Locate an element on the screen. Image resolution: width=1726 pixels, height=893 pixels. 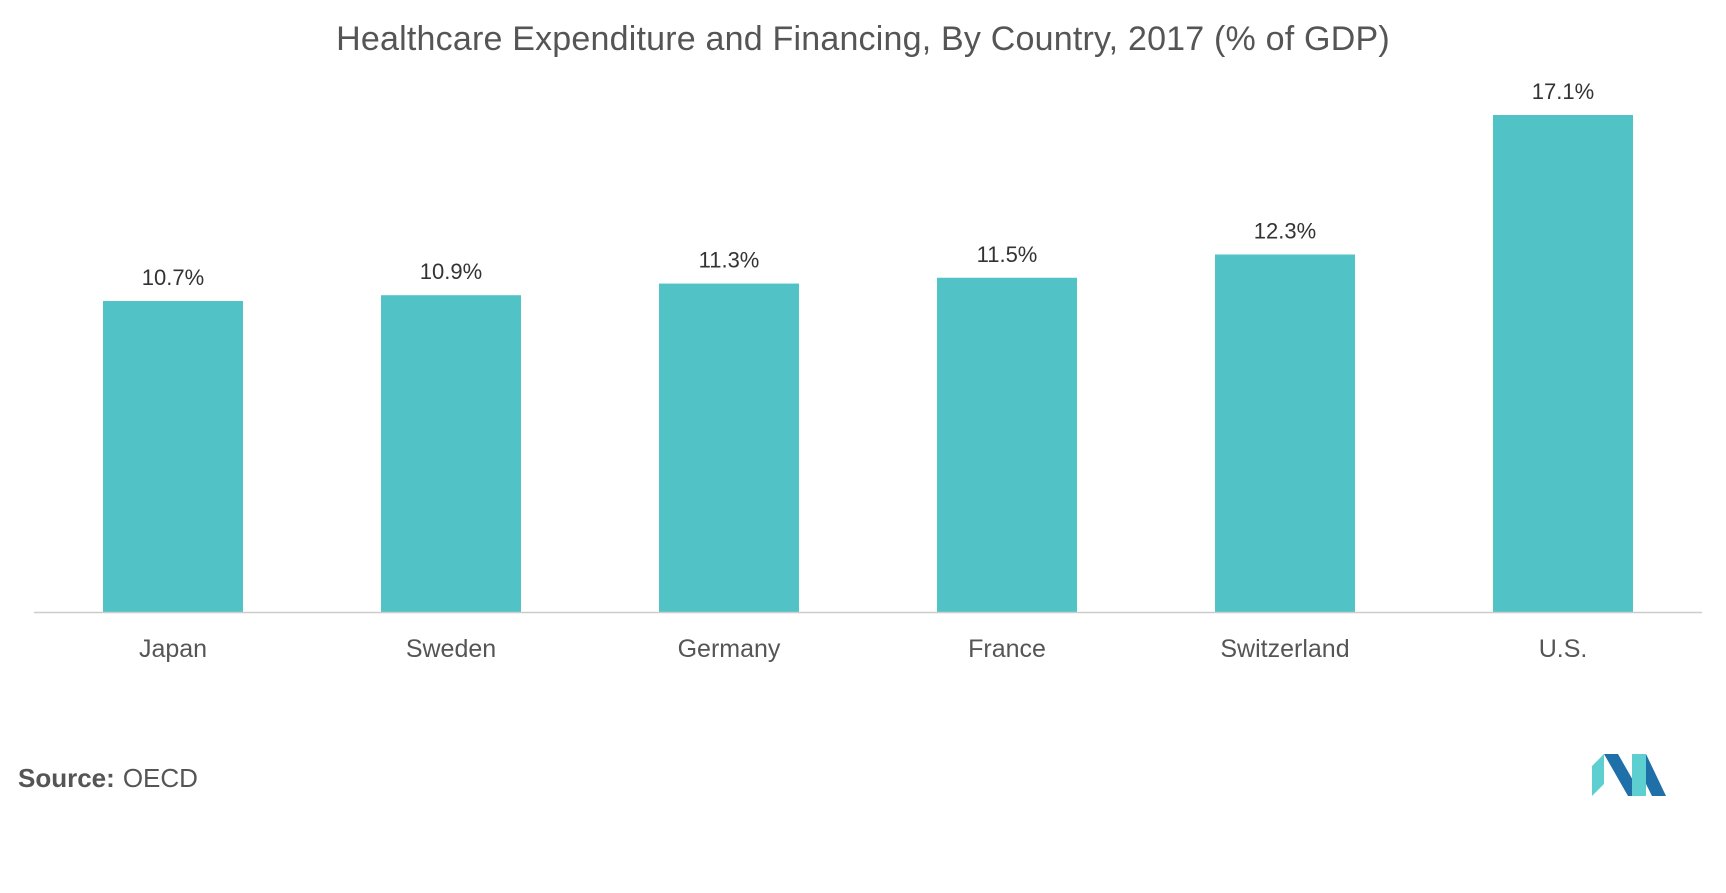
category-label: Japan is located at coordinates (173, 649).